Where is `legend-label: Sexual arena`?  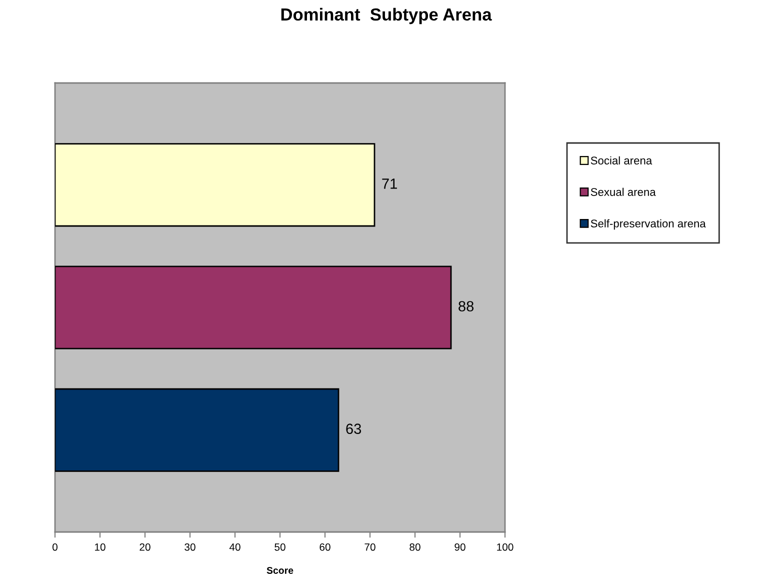
legend-label: Sexual arena is located at coordinates (623, 192).